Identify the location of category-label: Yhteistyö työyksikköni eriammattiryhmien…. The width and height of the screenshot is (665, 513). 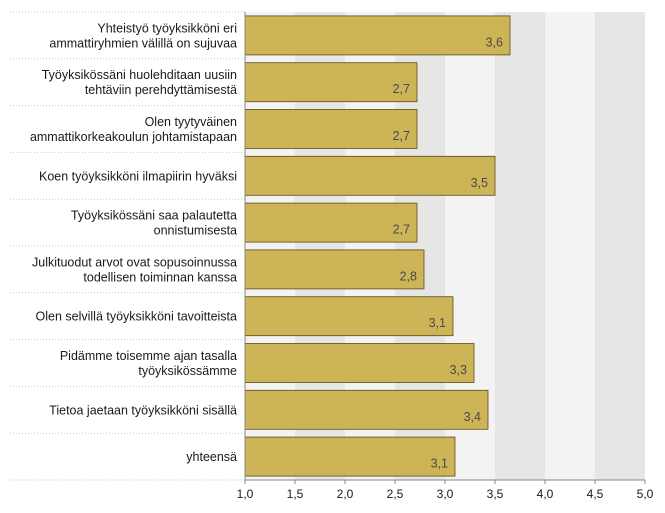
(143, 35).